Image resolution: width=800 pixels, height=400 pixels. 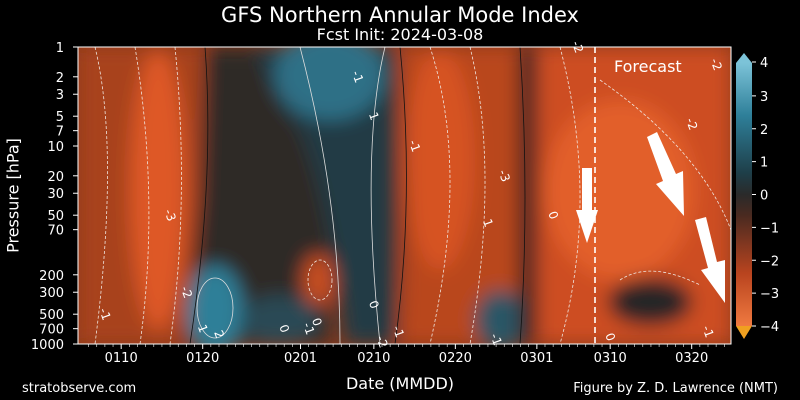 What do you see at coordinates (51, 330) in the screenshot?
I see `y-tick-label: 700` at bounding box center [51, 330].